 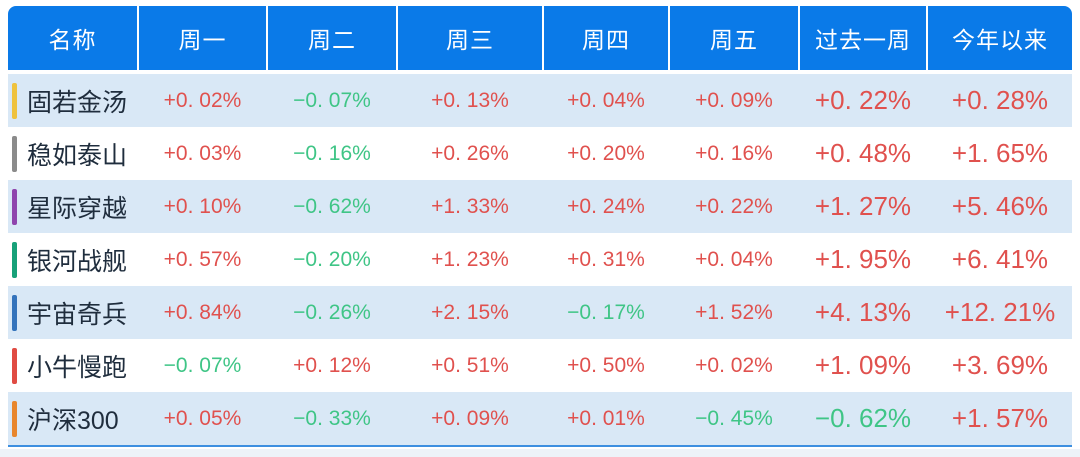 I want to click on value-cell: +0. 01%, so click(x=606, y=418).